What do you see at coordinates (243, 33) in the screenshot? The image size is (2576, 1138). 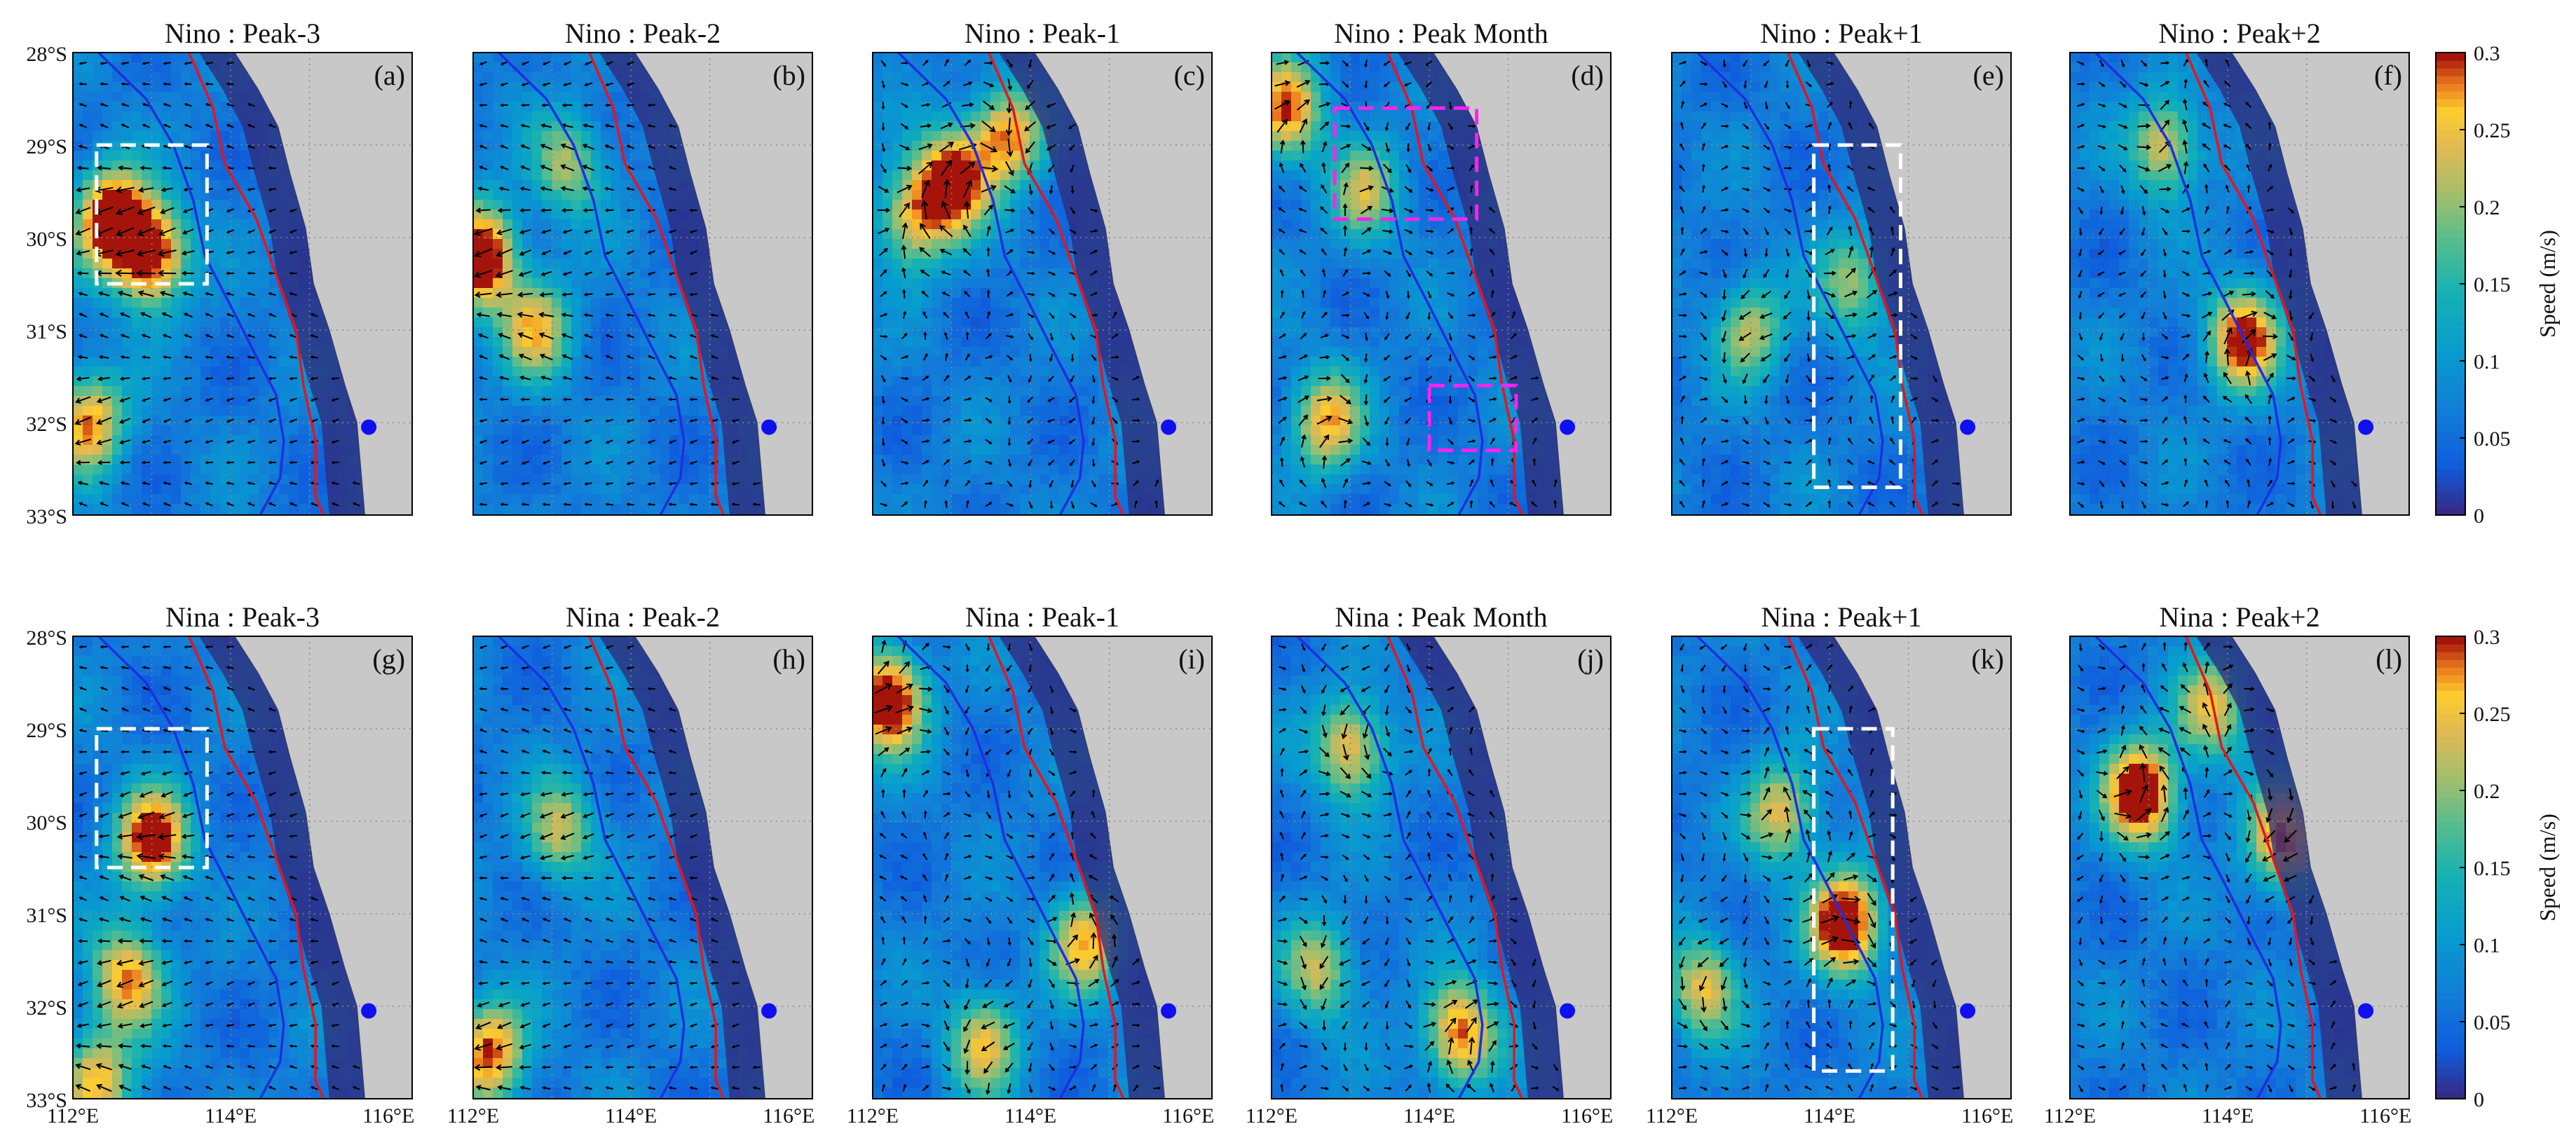 I see `panel-title: Nino : Peak-3` at bounding box center [243, 33].